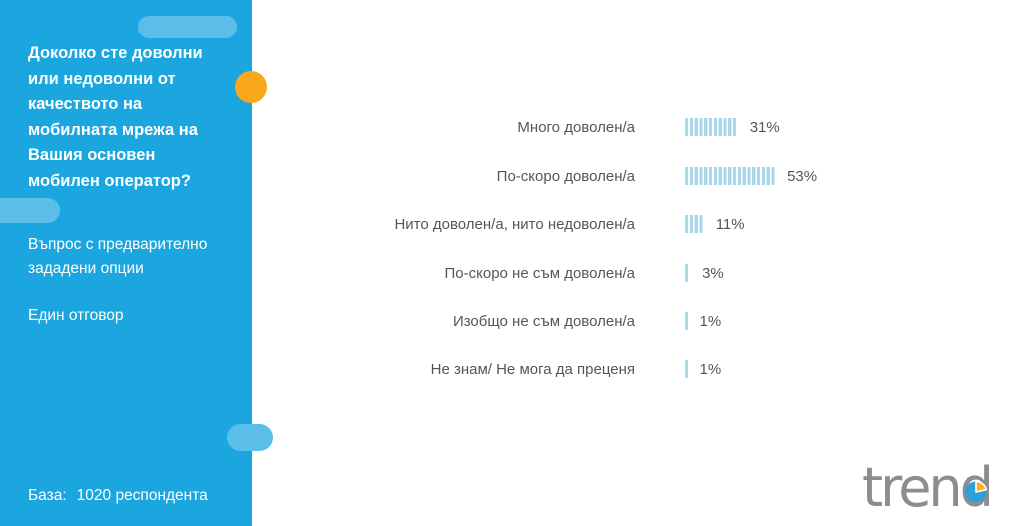  Describe the element at coordinates (540, 273) in the screenshot. I see `bar-label: По-скоро не съм доволен/а` at that location.